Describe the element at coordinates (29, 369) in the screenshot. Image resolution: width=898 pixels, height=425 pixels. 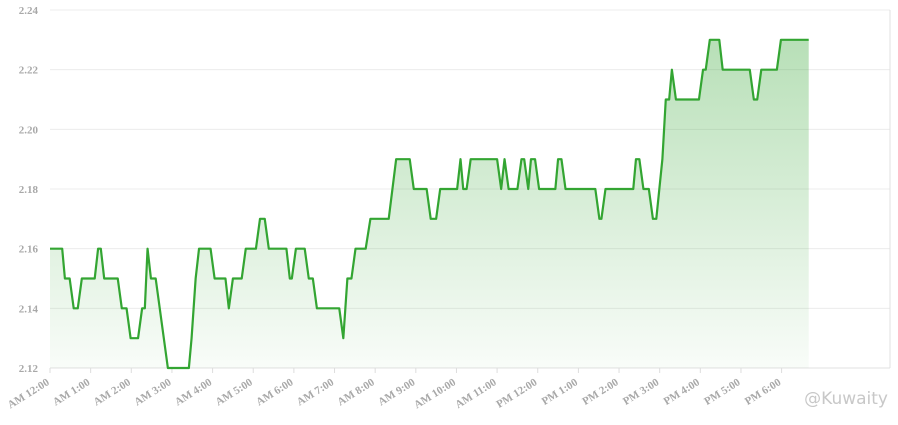
I see `y-tick-label: 2.12` at that location.